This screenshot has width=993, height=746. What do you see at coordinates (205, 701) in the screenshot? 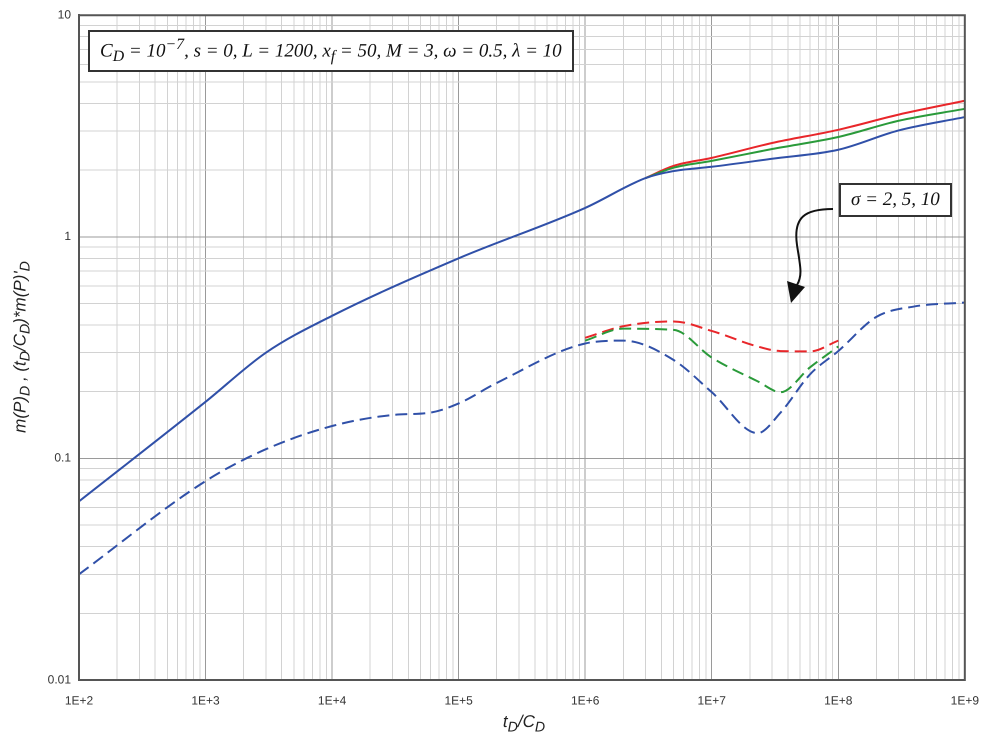
I see `x-tick-label: 1E+3` at bounding box center [205, 701].